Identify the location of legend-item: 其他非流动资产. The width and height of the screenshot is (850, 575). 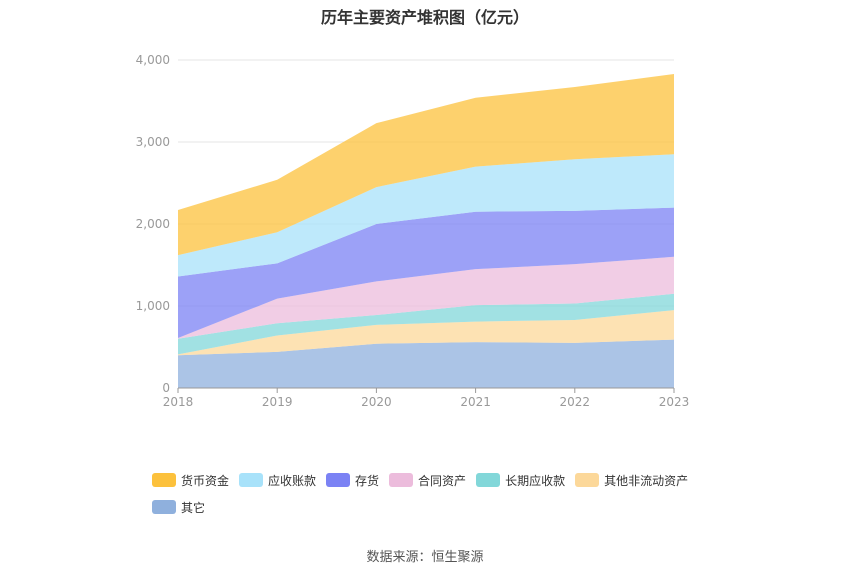
(632, 480).